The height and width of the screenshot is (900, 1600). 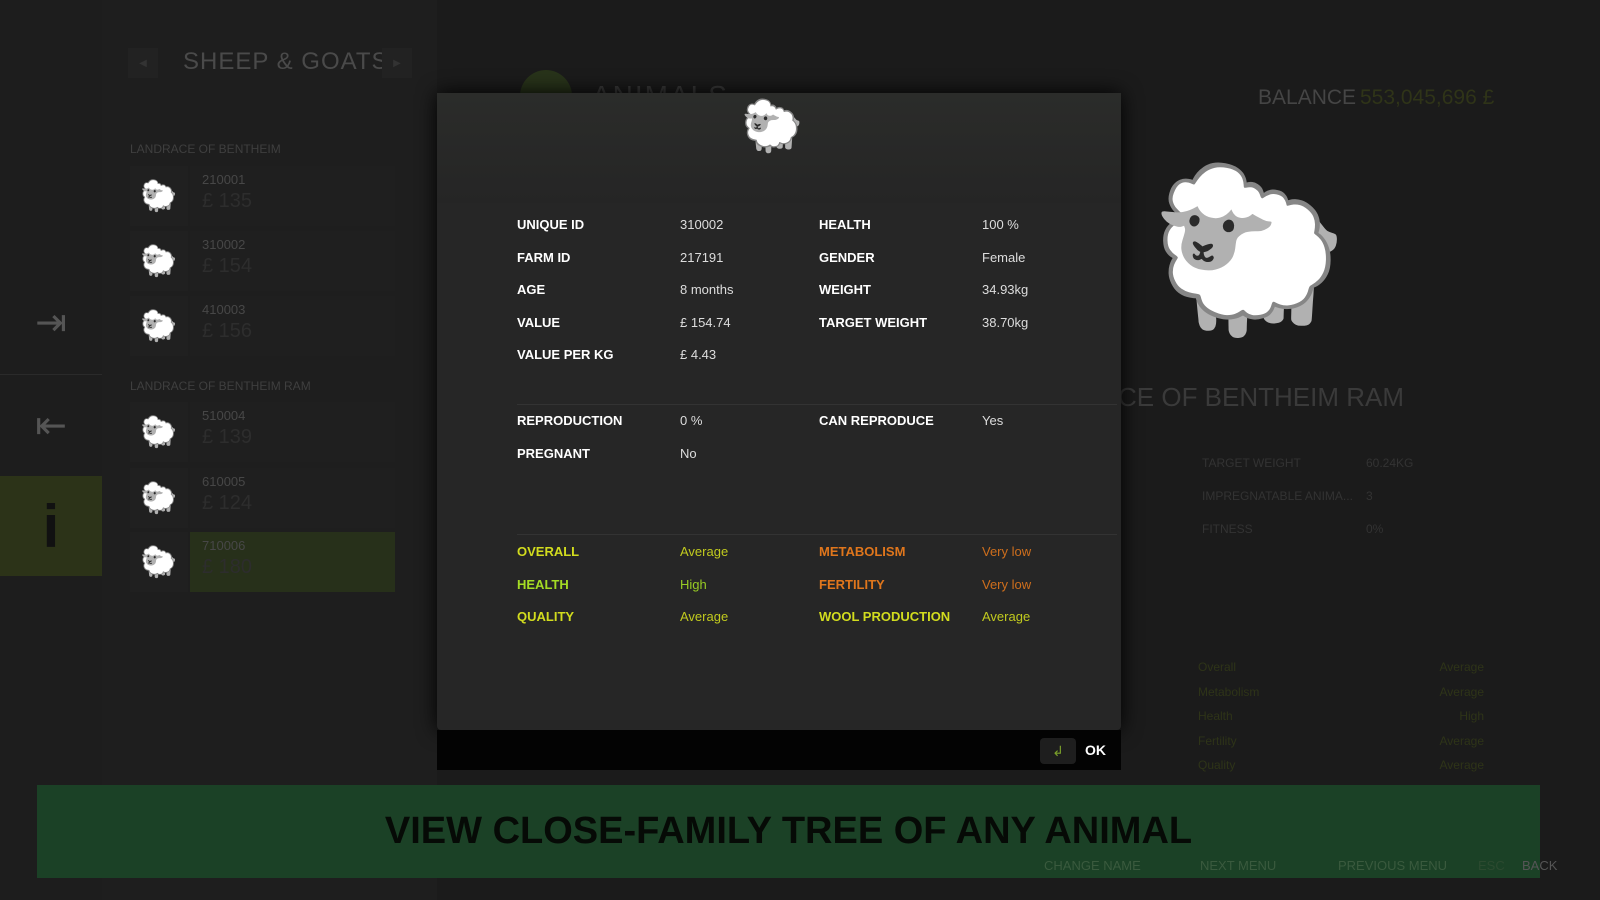 What do you see at coordinates (227, 503) in the screenshot?
I see `animal-price: £ 124` at bounding box center [227, 503].